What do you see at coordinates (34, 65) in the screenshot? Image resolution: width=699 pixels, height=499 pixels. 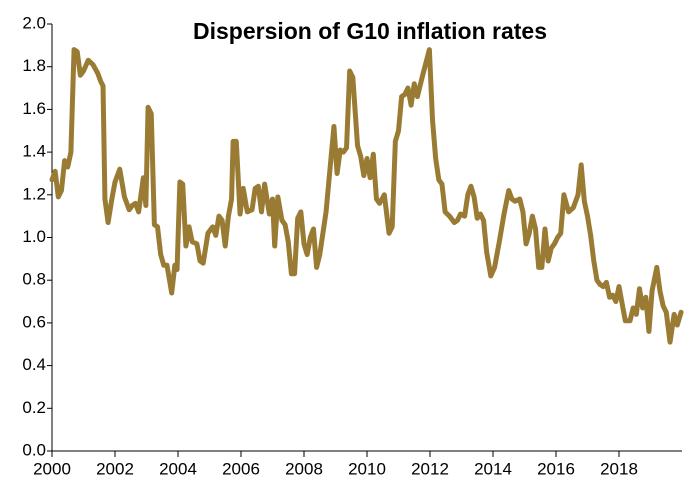 I see `y-tick-label: 1.8` at bounding box center [34, 65].